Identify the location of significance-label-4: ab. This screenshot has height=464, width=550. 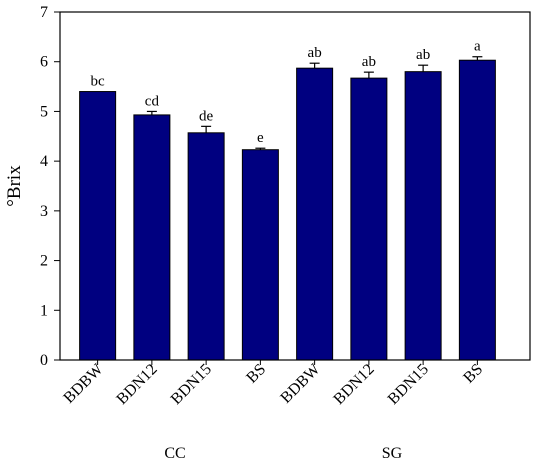
(315, 53).